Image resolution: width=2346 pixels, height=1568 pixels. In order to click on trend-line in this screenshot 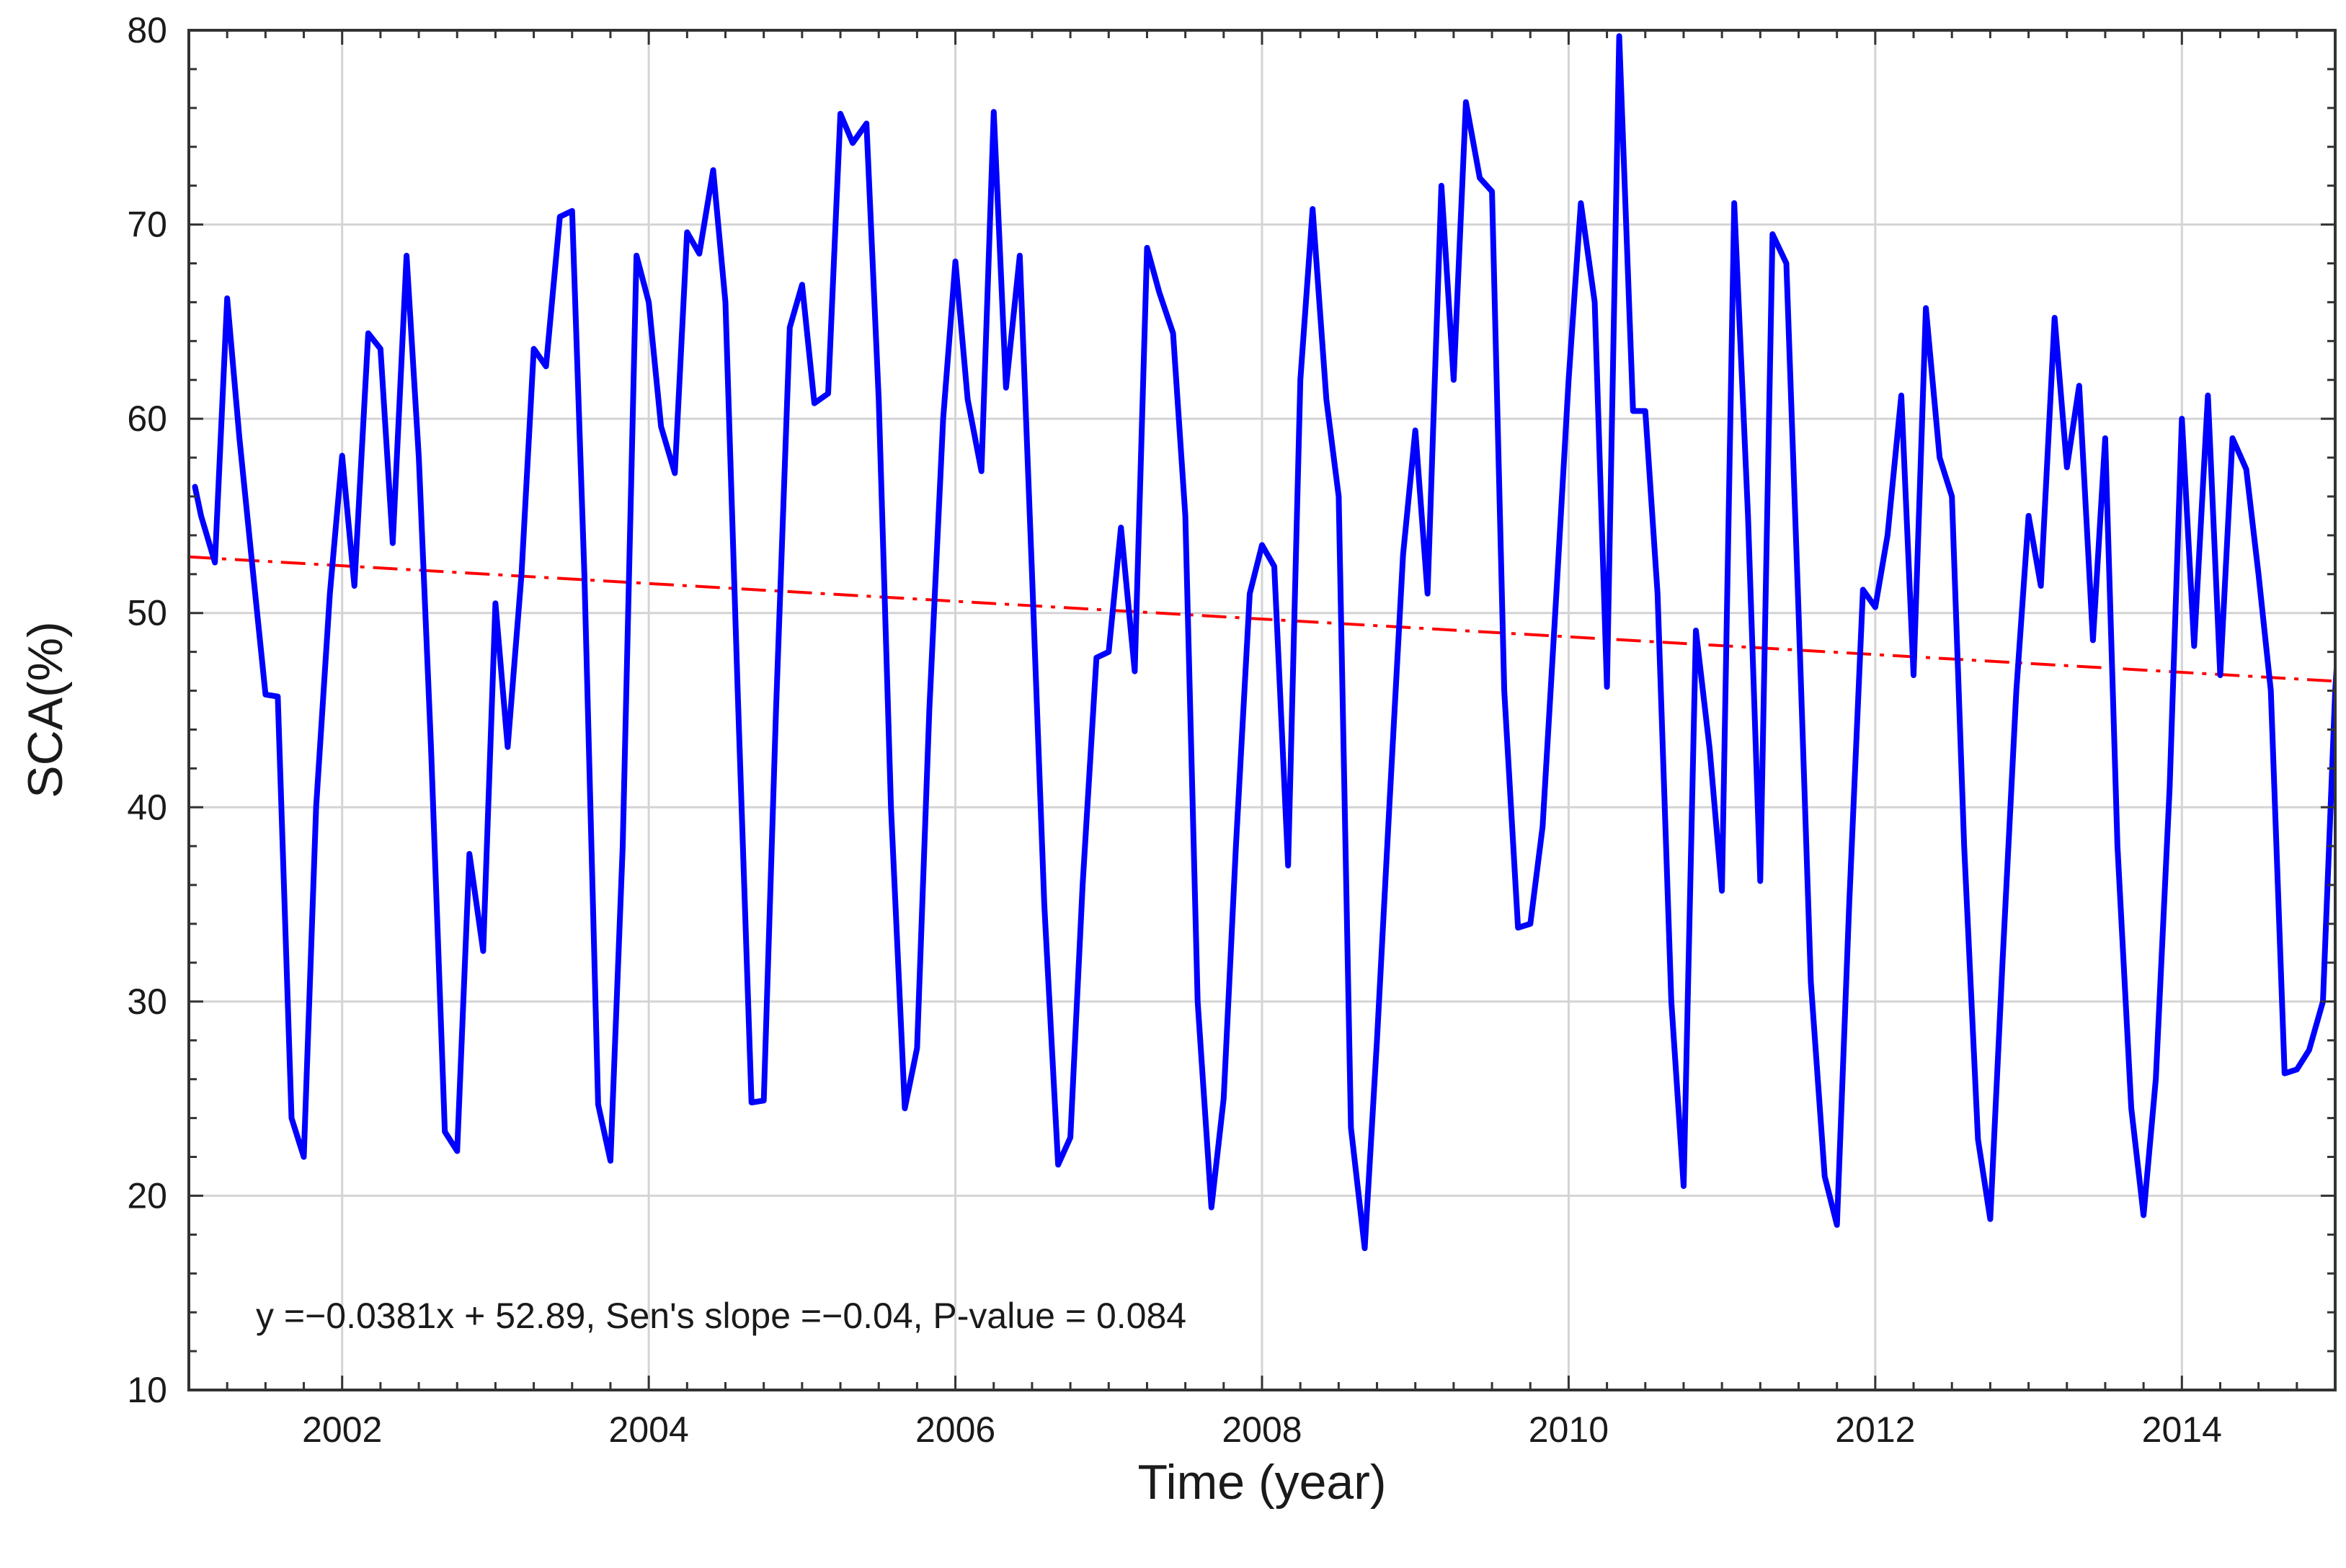, I will do `click(1262, 619)`.